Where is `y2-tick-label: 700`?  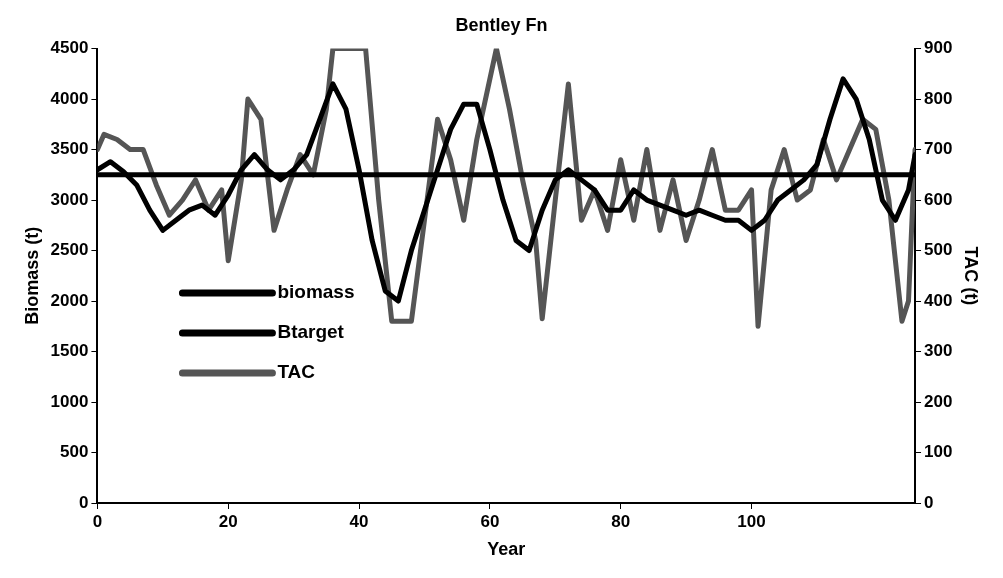
y2-tick-label: 700 is located at coordinates (938, 149).